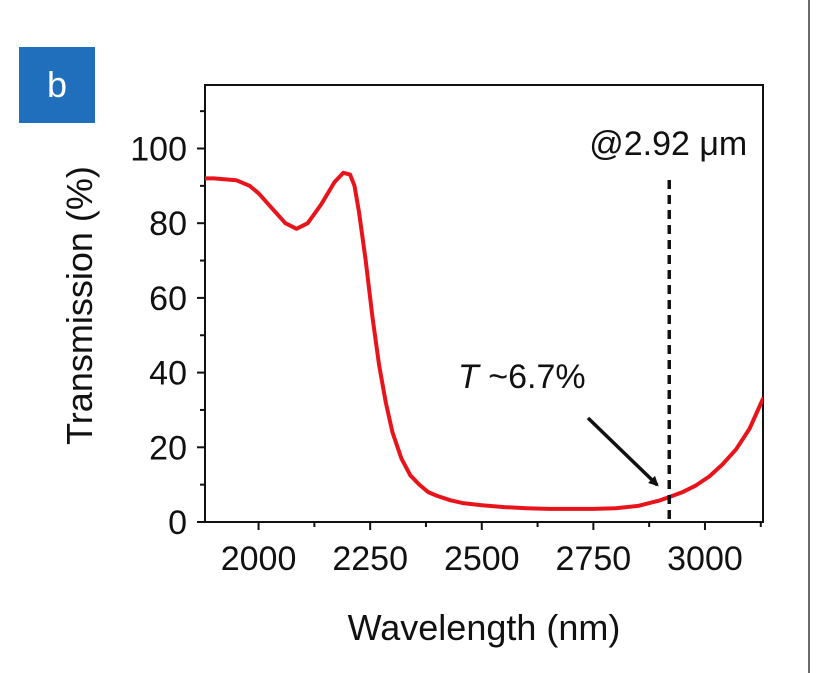  What do you see at coordinates (809, 336) in the screenshot?
I see `figure-border` at bounding box center [809, 336].